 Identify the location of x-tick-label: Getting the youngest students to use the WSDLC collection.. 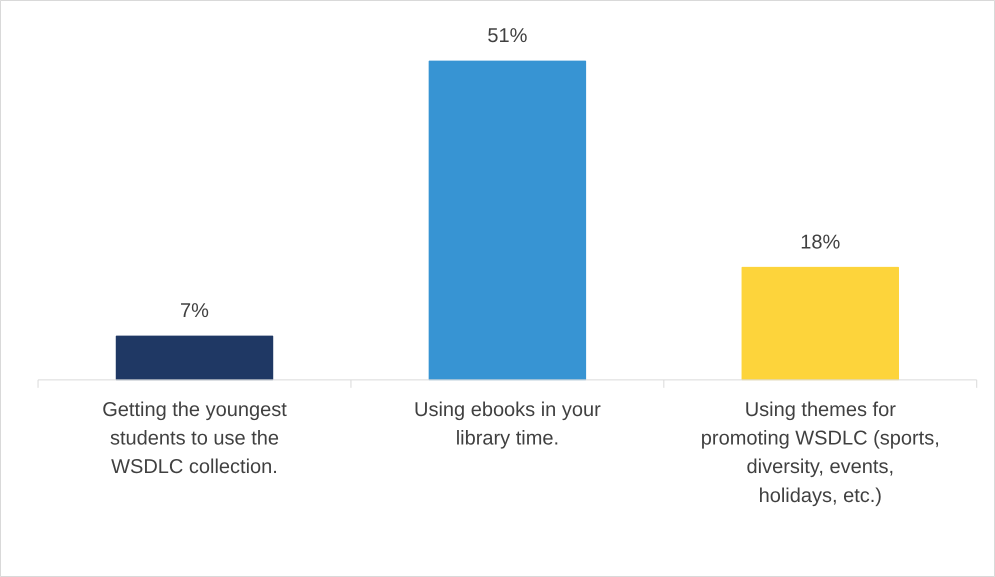
(195, 438).